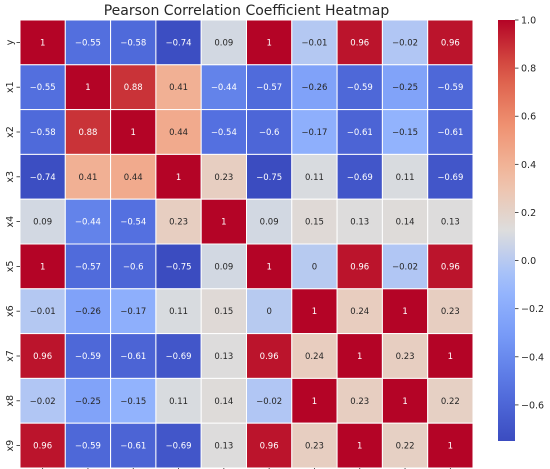  What do you see at coordinates (178, 133) in the screenshot?
I see `cell-value-label: 0.44` at bounding box center [178, 133].